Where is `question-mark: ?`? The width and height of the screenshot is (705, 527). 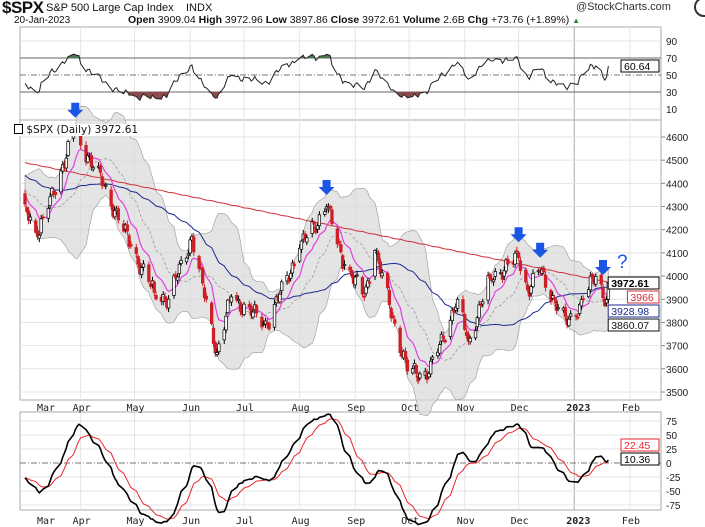 question-mark: ? is located at coordinates (622, 262).